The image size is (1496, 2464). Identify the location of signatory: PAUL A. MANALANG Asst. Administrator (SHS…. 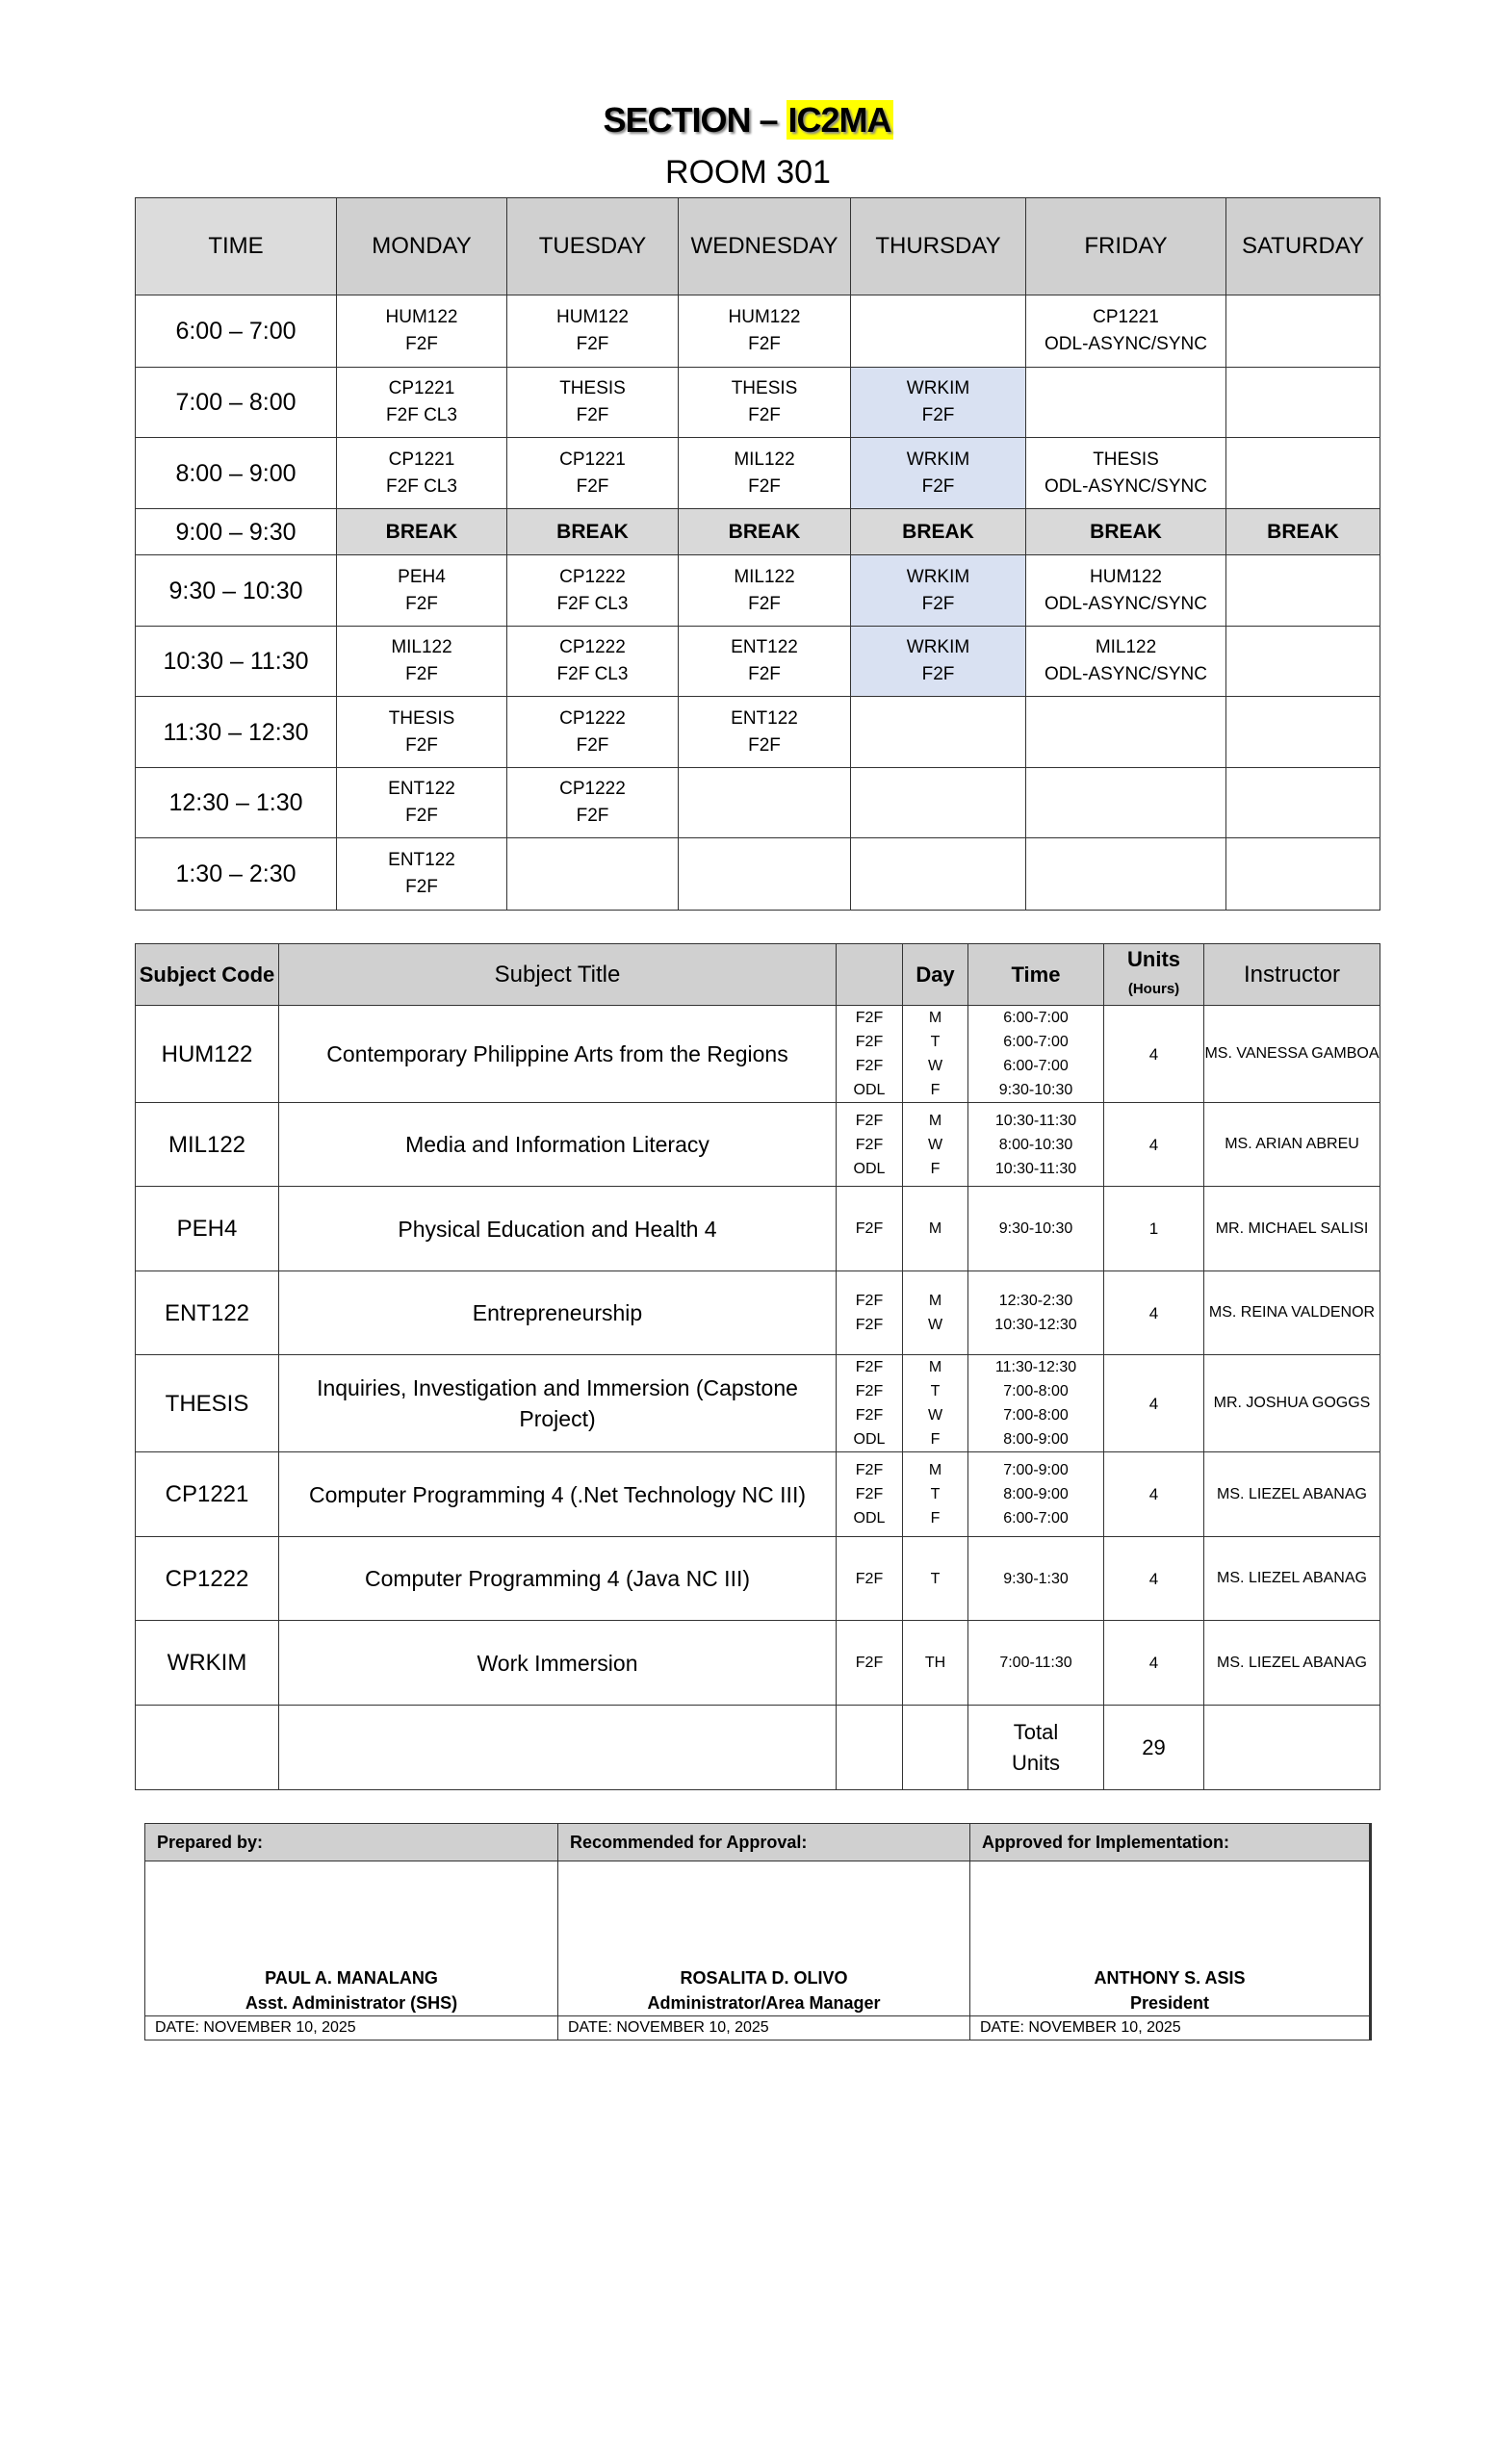
(351, 1938).